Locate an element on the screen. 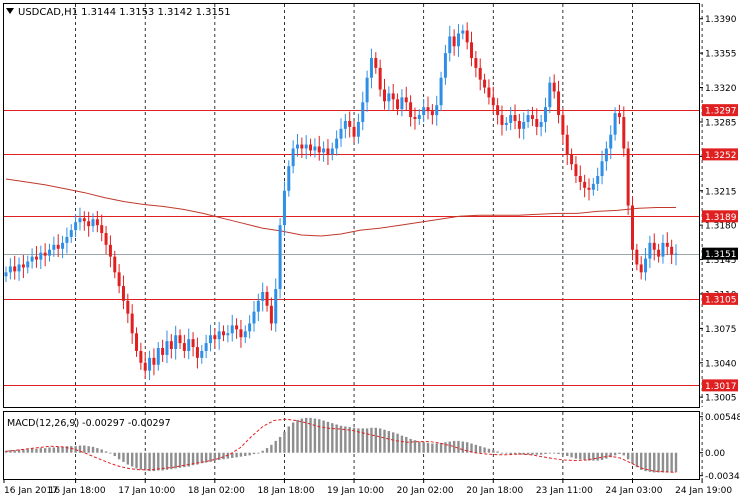 The height and width of the screenshot is (500, 740). price-tick-label: 1.3040 is located at coordinates (721, 364).